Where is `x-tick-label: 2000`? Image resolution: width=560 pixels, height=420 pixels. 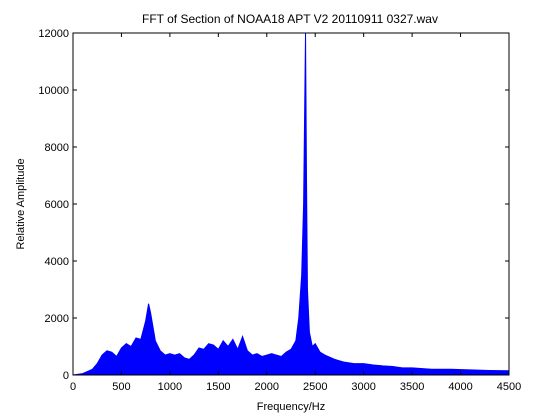
x-tick-label: 2000 is located at coordinates (267, 387).